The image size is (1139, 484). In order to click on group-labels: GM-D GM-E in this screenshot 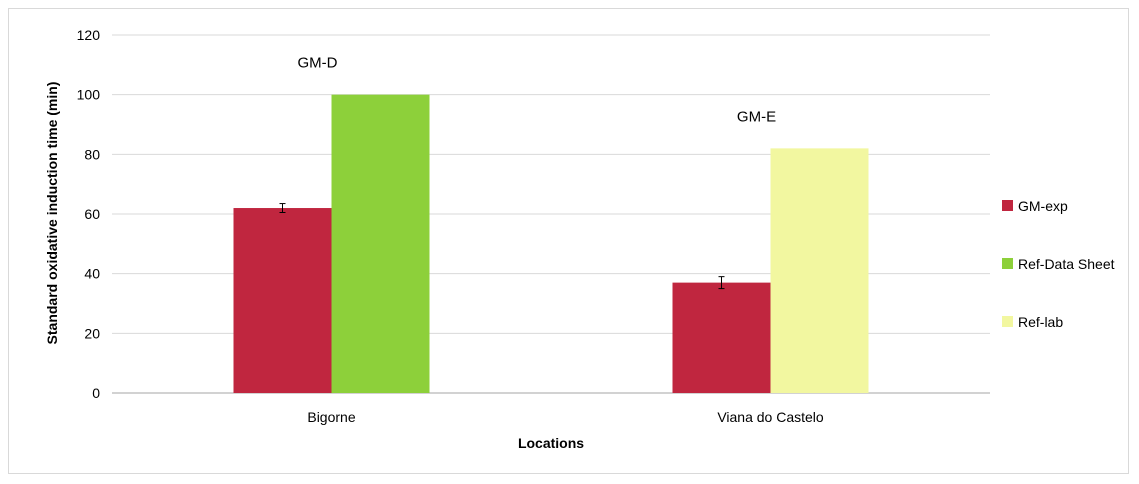, I will do `click(537, 90)`.